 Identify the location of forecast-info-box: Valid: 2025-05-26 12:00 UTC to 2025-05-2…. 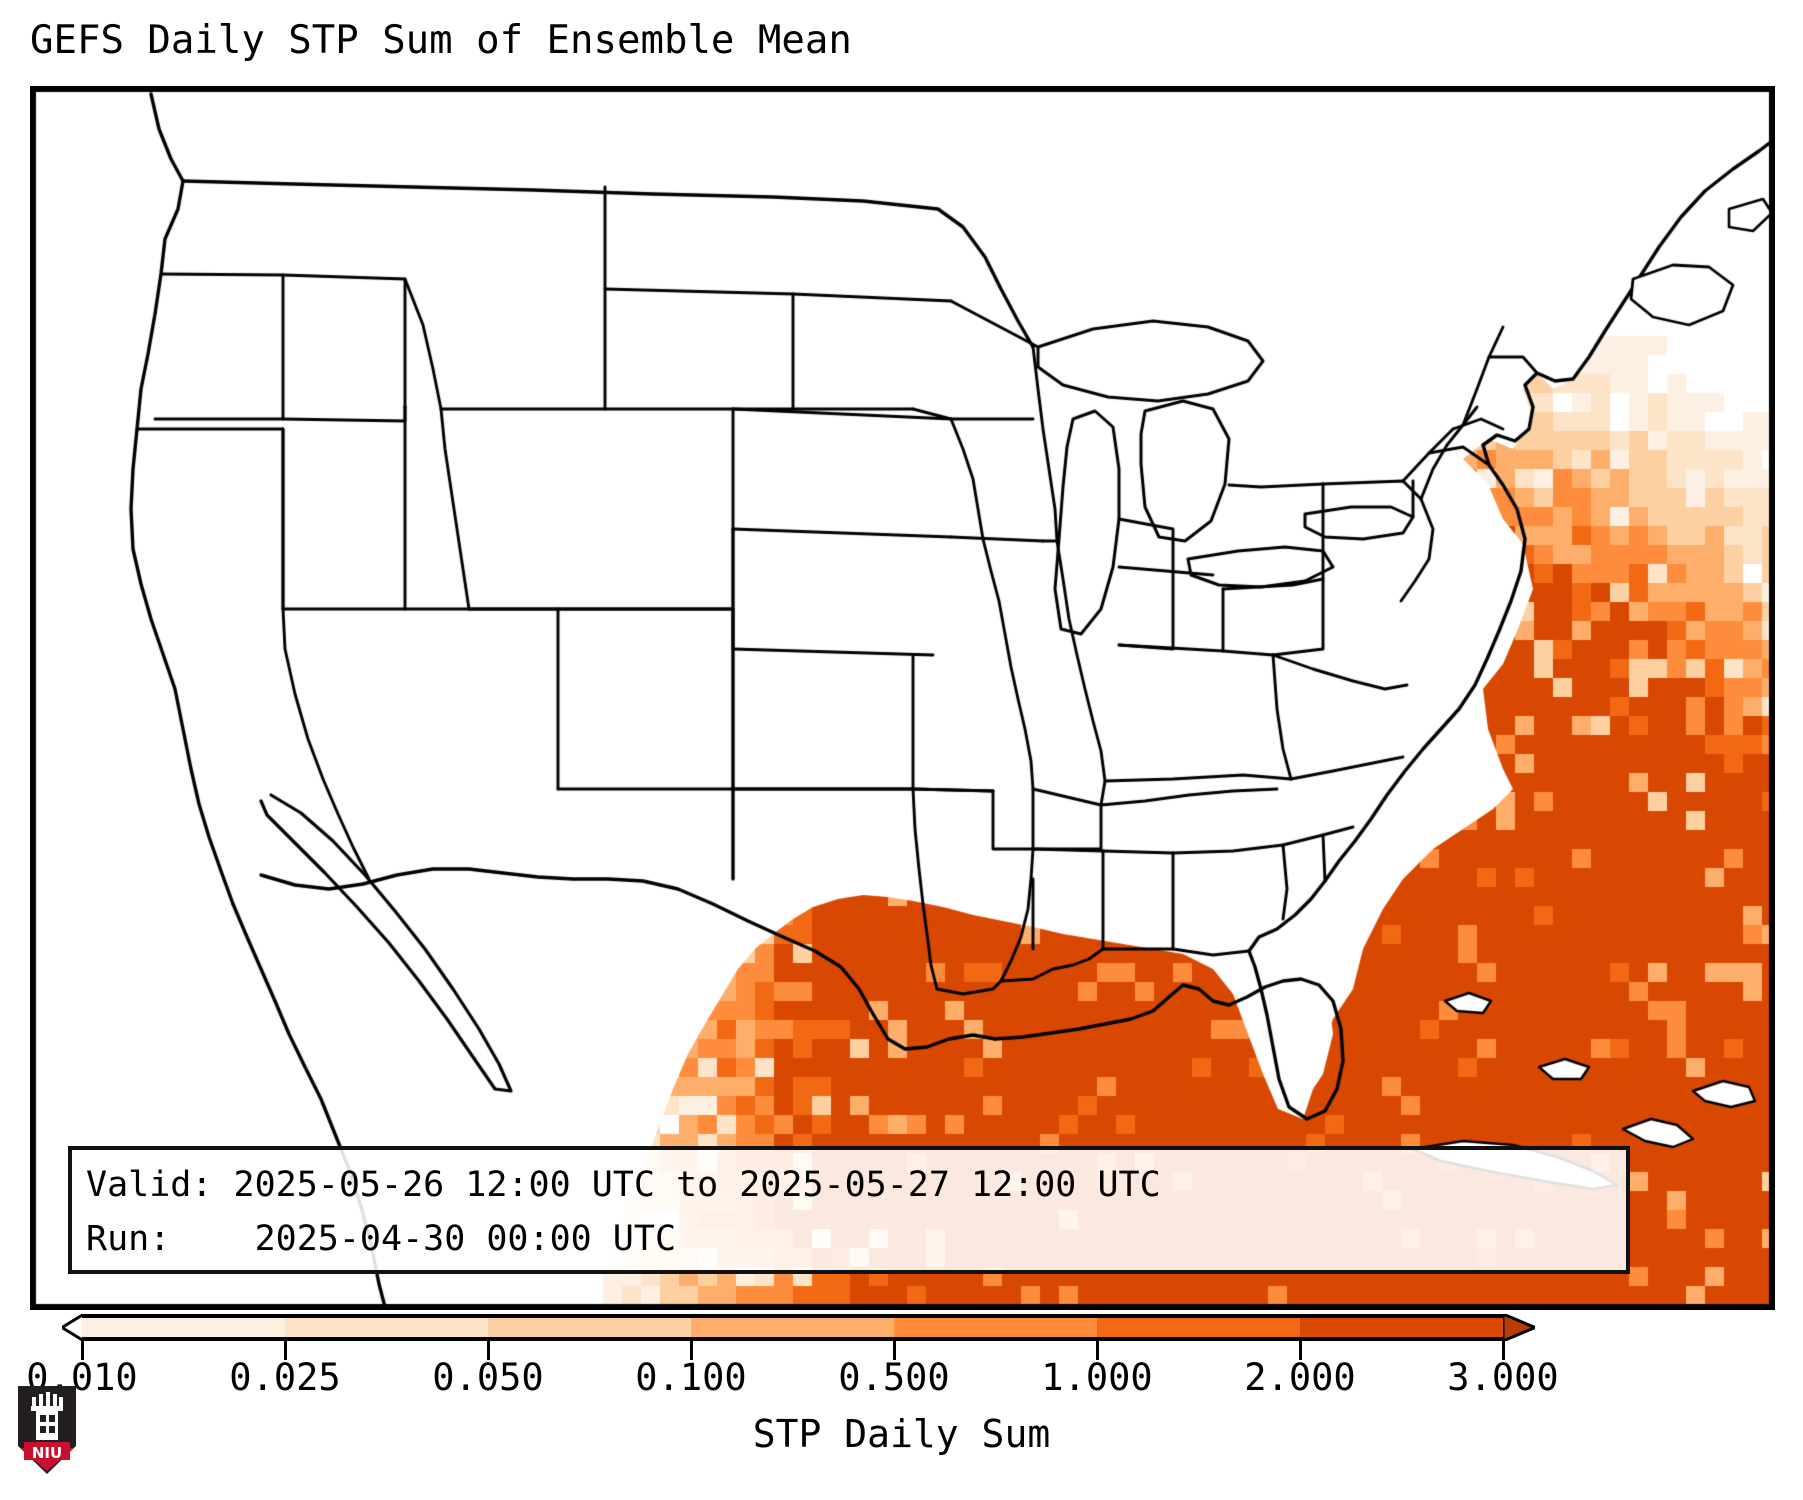
(849, 1210).